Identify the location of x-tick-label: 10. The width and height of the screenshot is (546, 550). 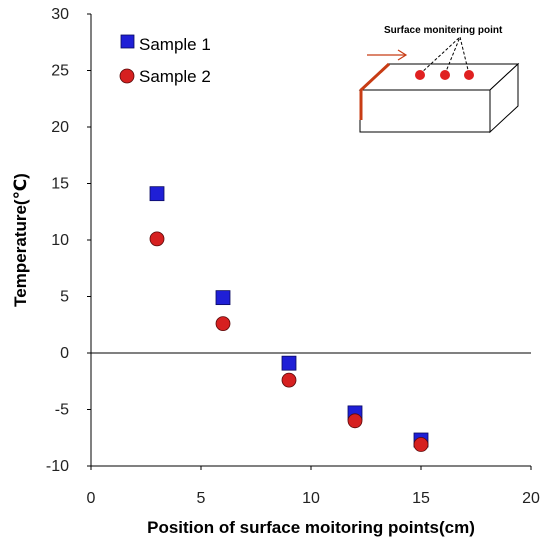
(311, 498).